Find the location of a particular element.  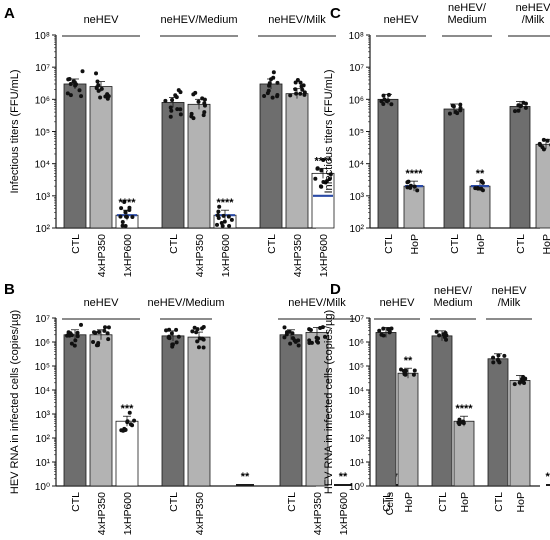

y-tick-label: 10⁰ is located at coordinates (42, 487).